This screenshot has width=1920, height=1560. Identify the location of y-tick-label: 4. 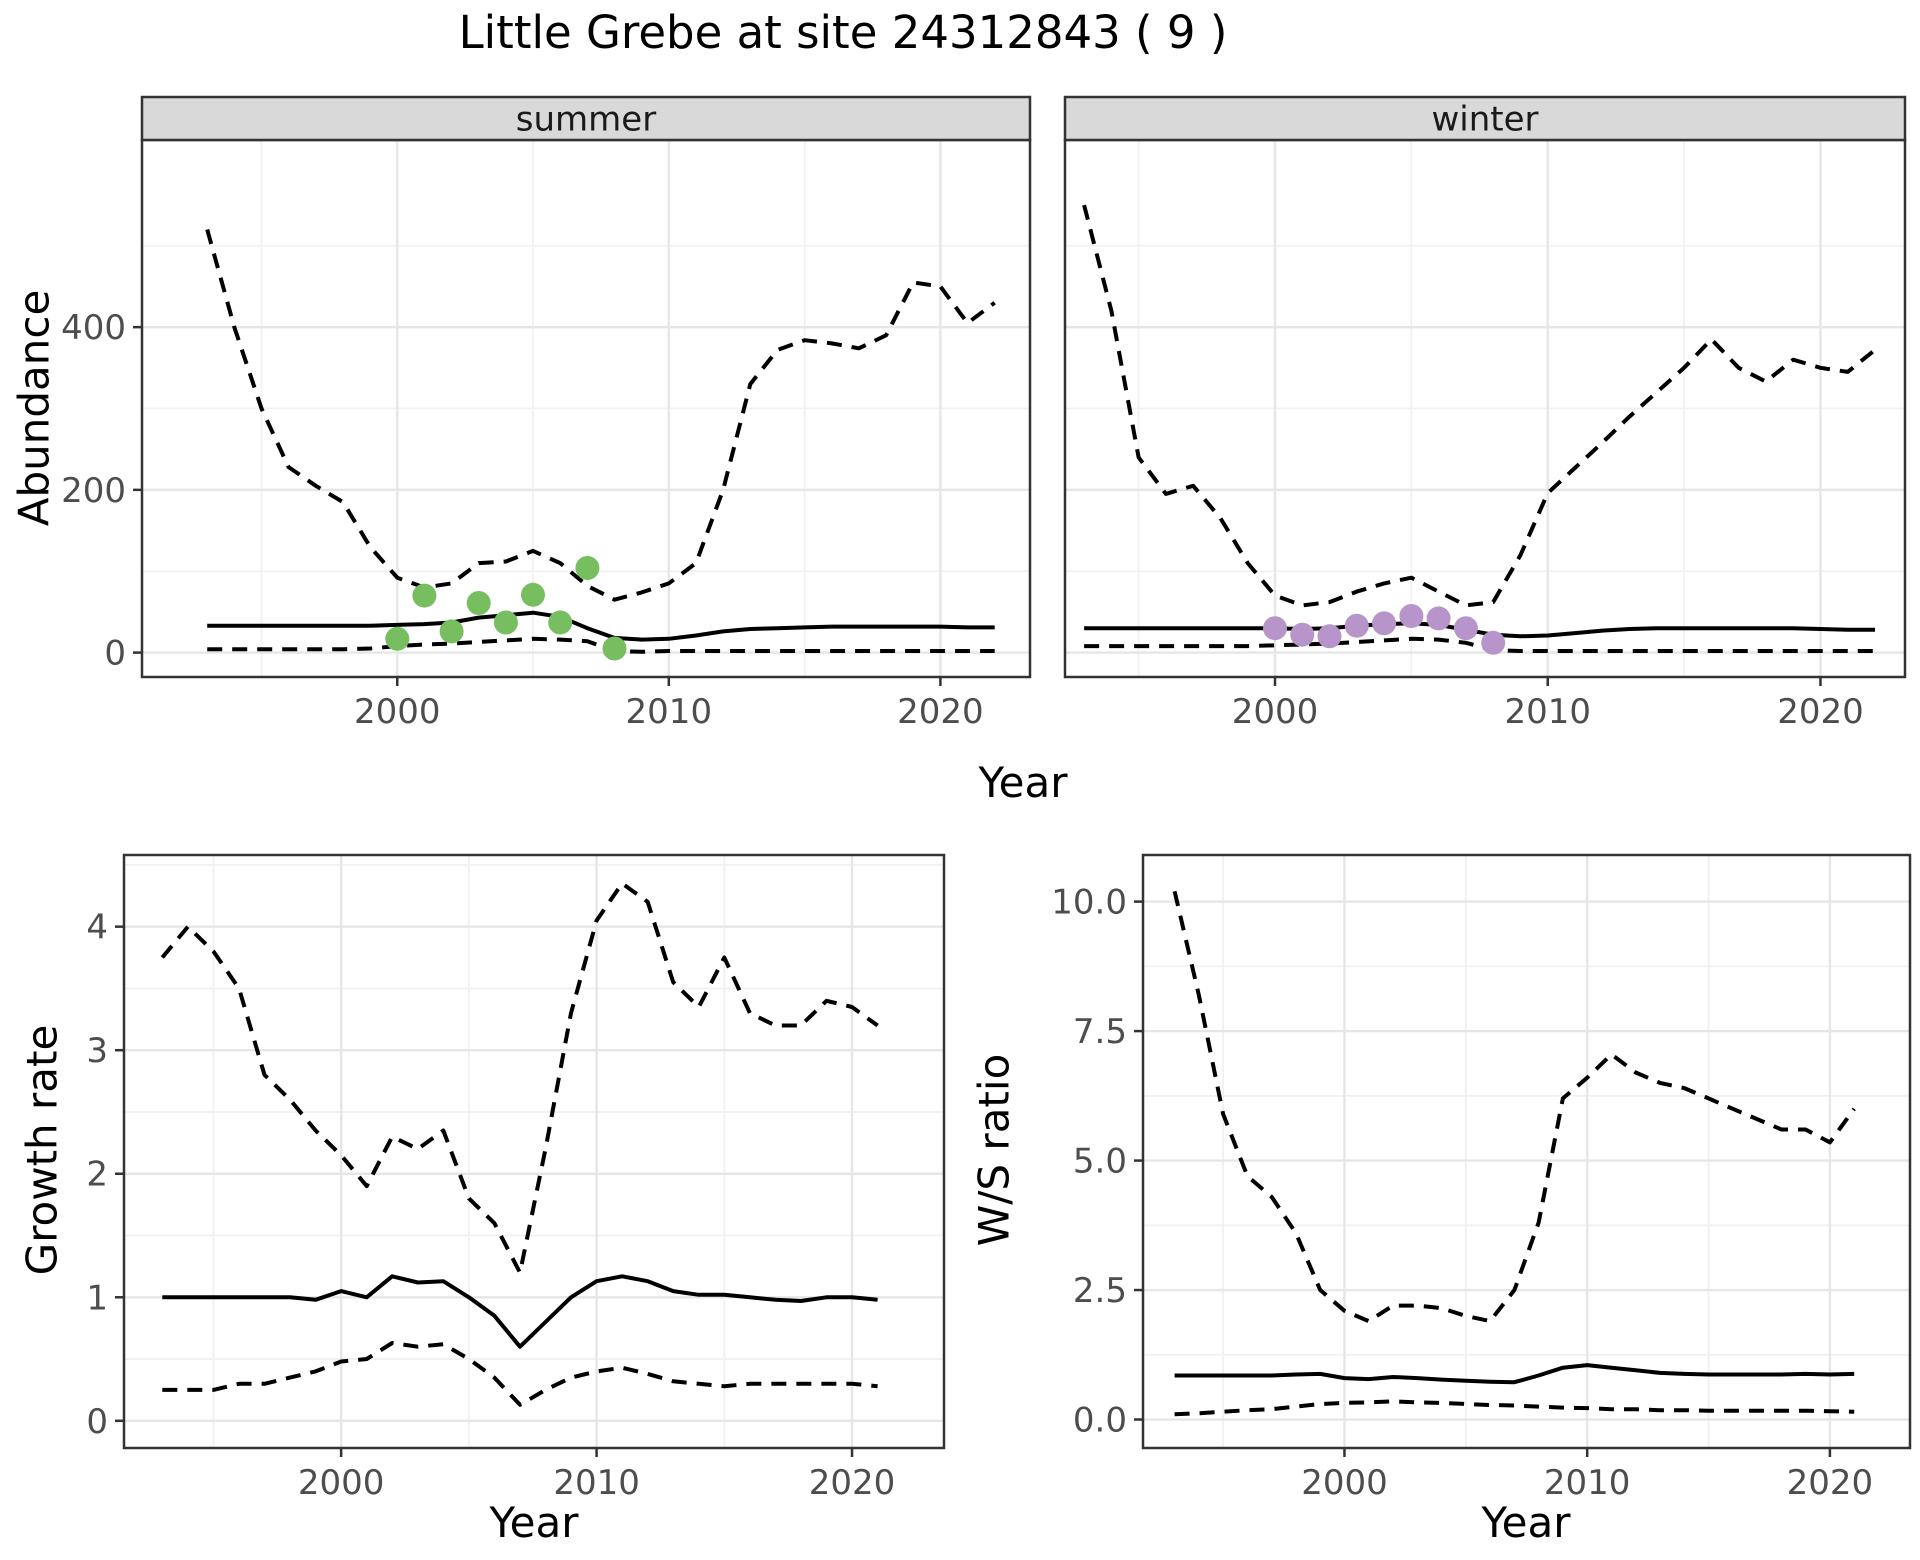
(97, 928).